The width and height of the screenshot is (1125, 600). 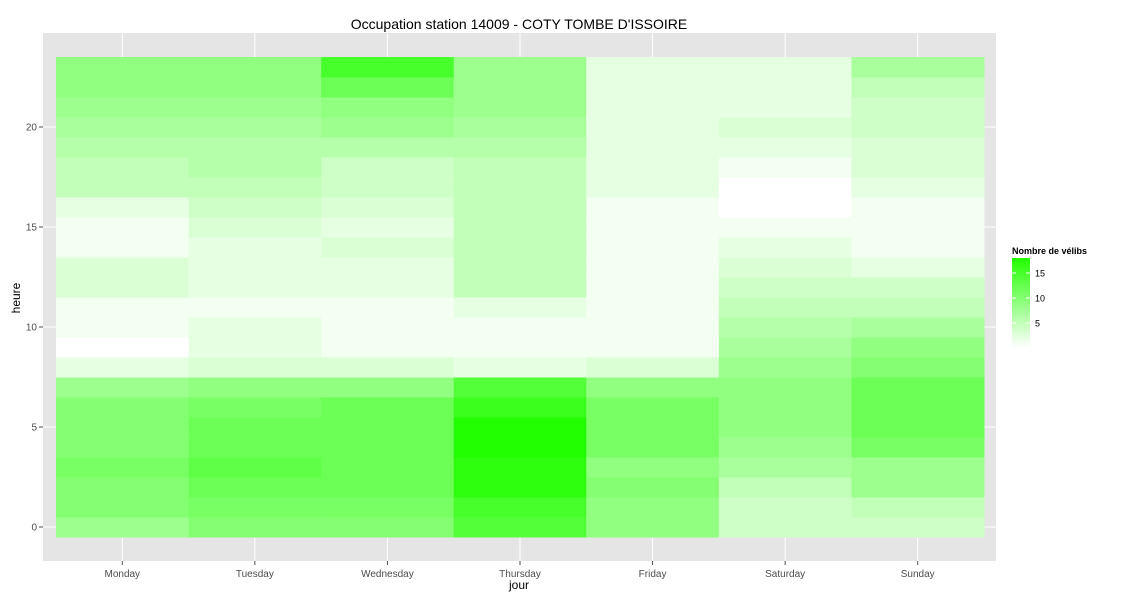 I want to click on y-axis-ticks: 0 5 10 15 20, so click(x=34, y=328).